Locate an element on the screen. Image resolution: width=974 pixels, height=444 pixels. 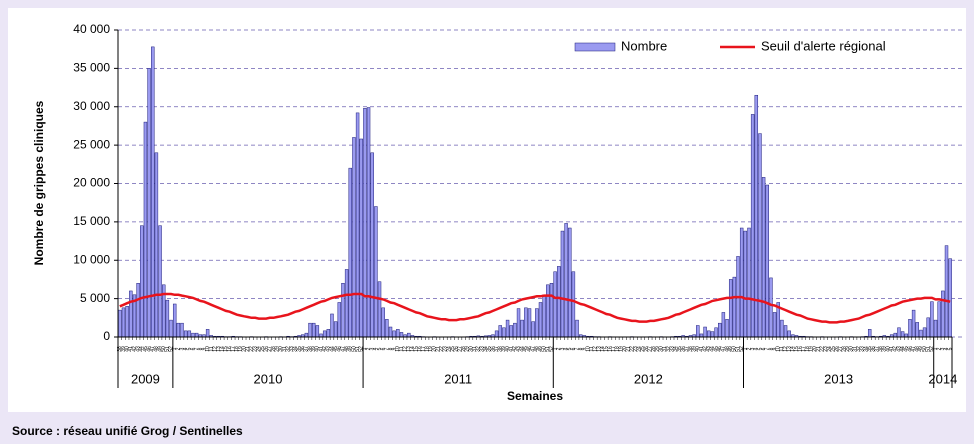
year-label: 2010 is located at coordinates (268, 378).